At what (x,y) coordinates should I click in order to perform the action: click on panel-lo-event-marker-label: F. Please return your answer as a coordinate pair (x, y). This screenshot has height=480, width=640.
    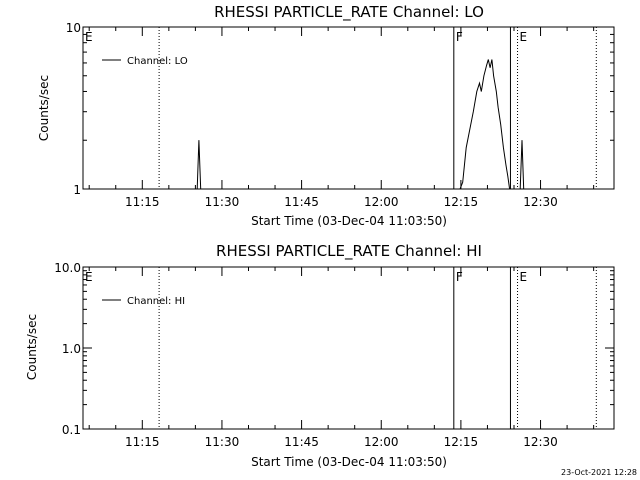
    Looking at the image, I should click on (459, 37).